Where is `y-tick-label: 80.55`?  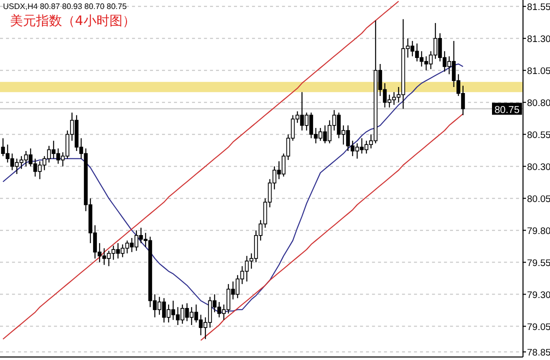
y-tick-label: 80.55 is located at coordinates (538, 135).